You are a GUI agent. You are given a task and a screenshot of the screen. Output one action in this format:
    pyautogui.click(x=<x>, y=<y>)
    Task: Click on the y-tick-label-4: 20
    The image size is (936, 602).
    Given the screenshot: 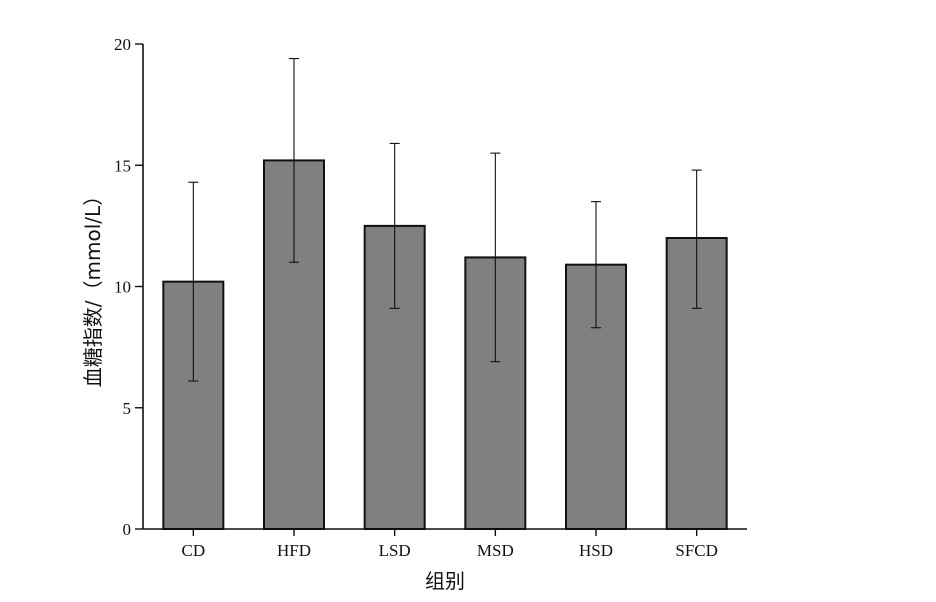 What is the action you would take?
    pyautogui.click(x=122, y=44)
    